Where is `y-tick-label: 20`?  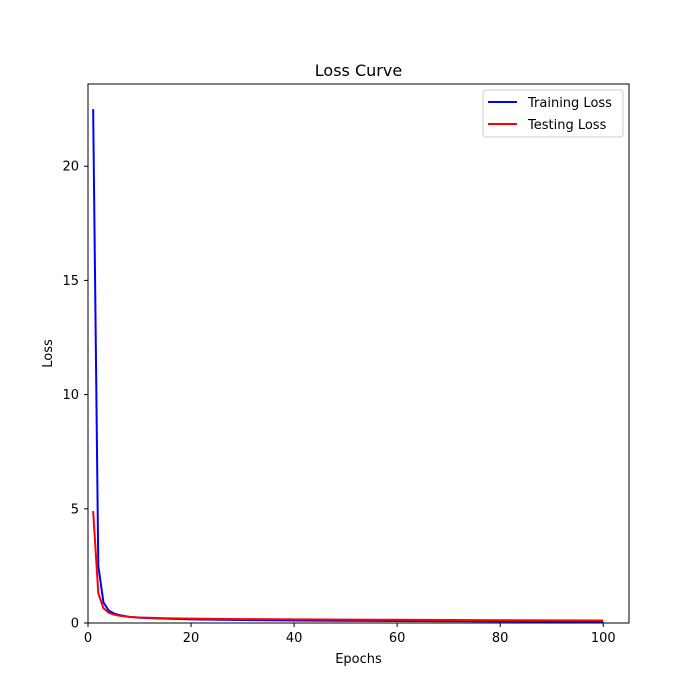
y-tick-label: 20 is located at coordinates (70, 167).